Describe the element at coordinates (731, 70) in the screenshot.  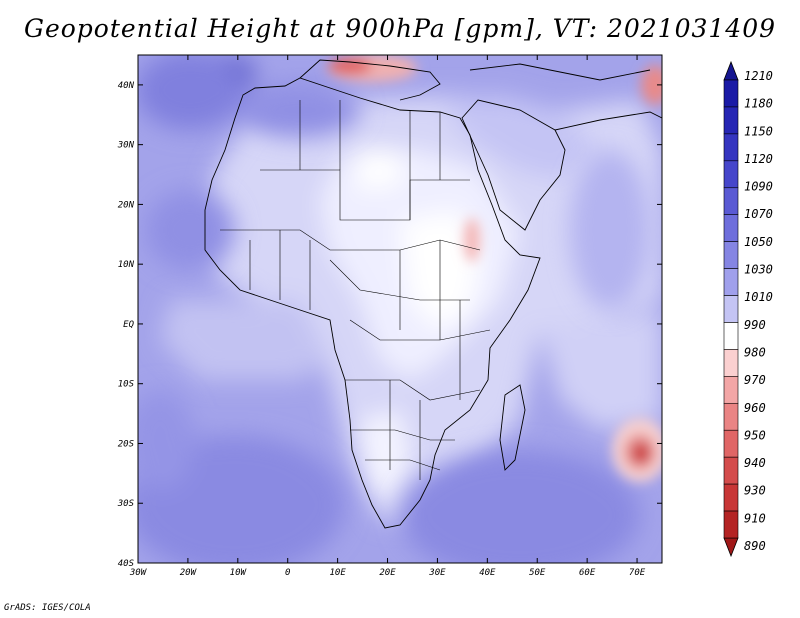
I see `colorbar-top-arrow` at that location.